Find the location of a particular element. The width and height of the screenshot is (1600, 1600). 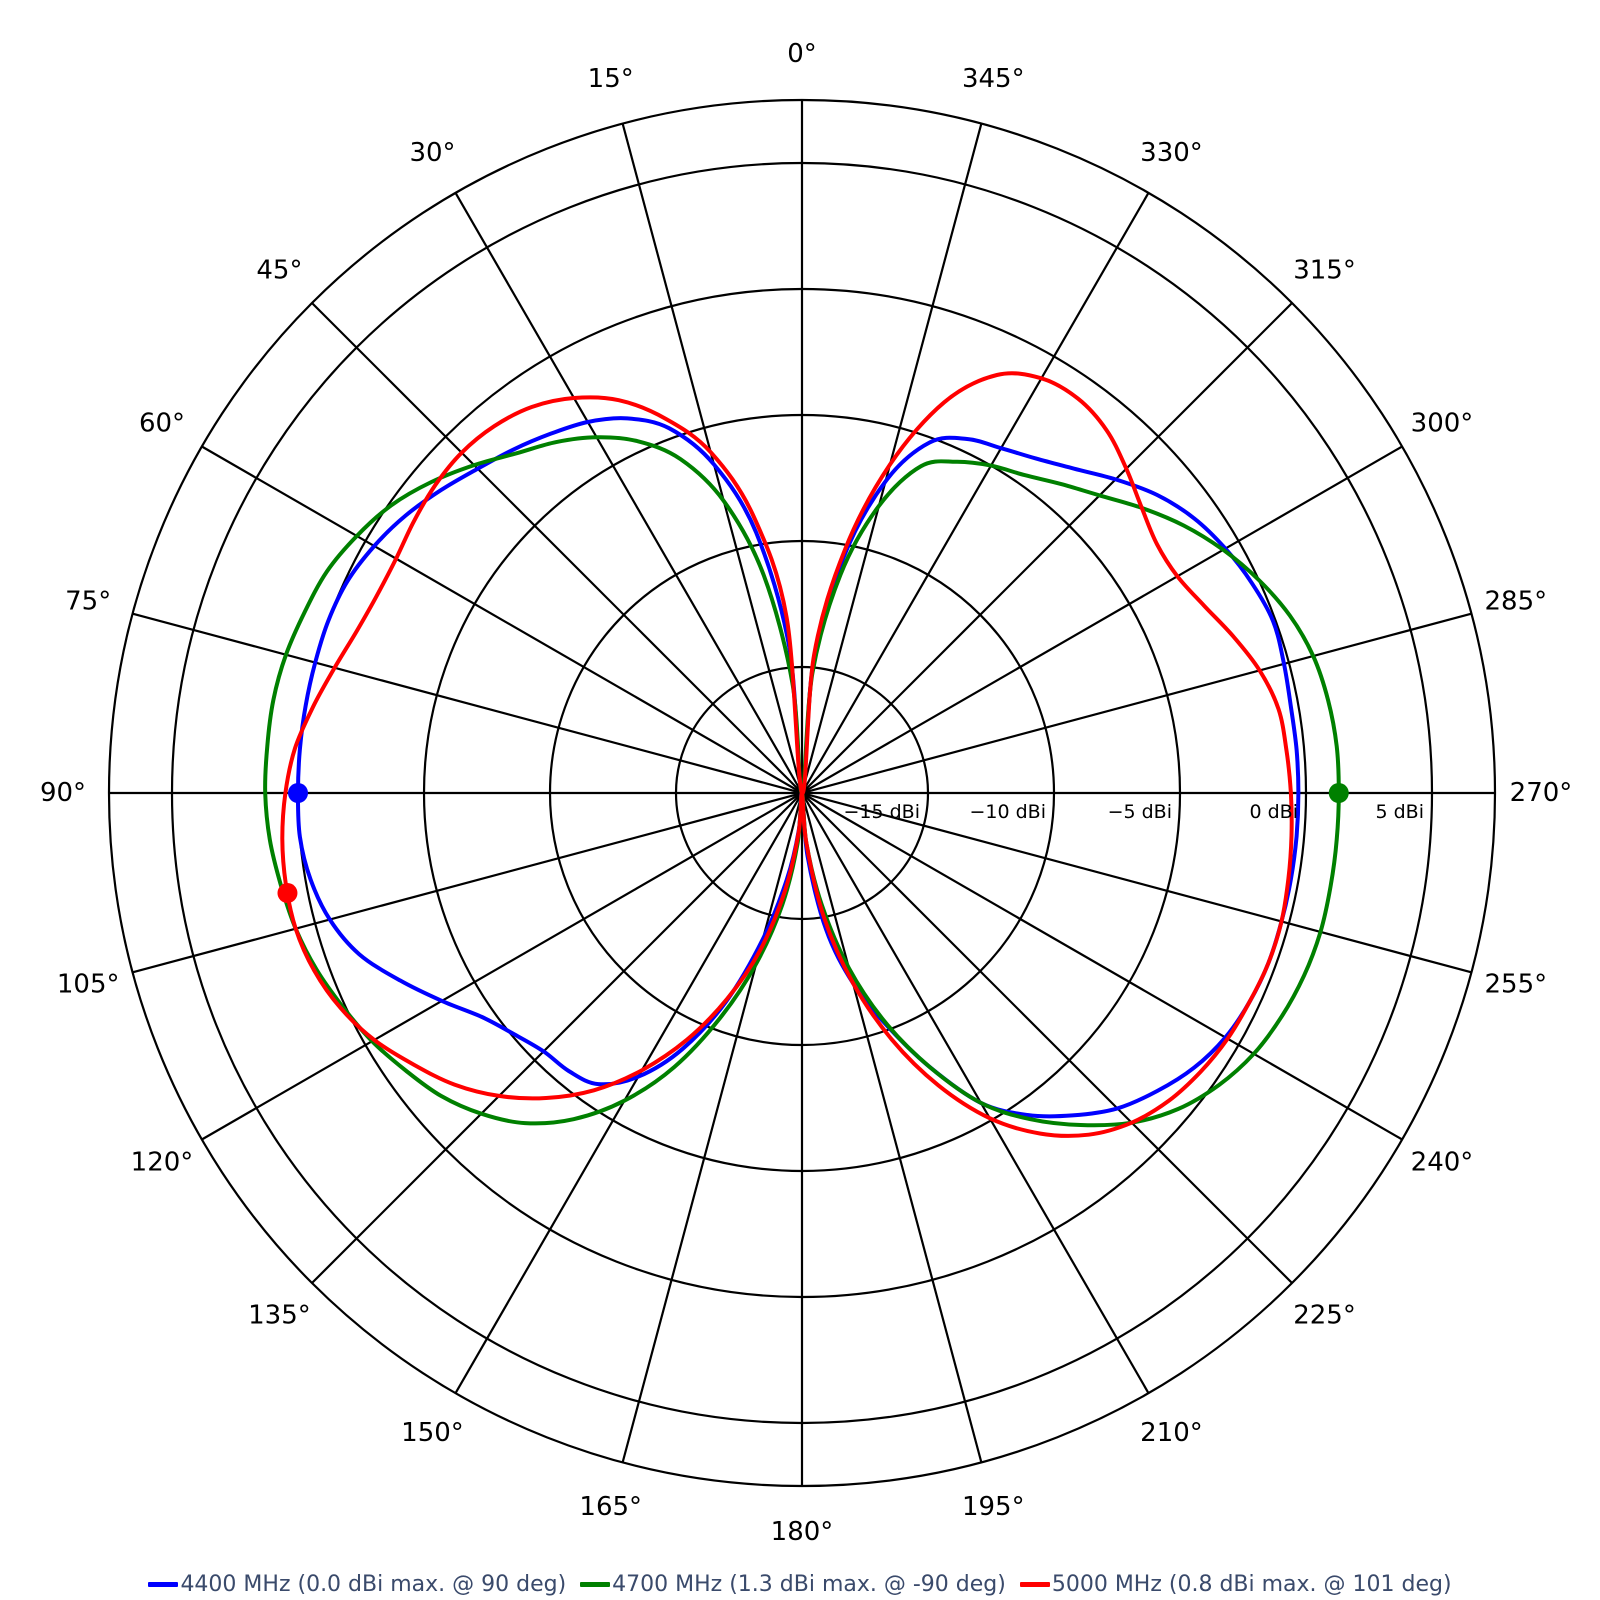

angle-label: 75° is located at coordinates (88, 602).